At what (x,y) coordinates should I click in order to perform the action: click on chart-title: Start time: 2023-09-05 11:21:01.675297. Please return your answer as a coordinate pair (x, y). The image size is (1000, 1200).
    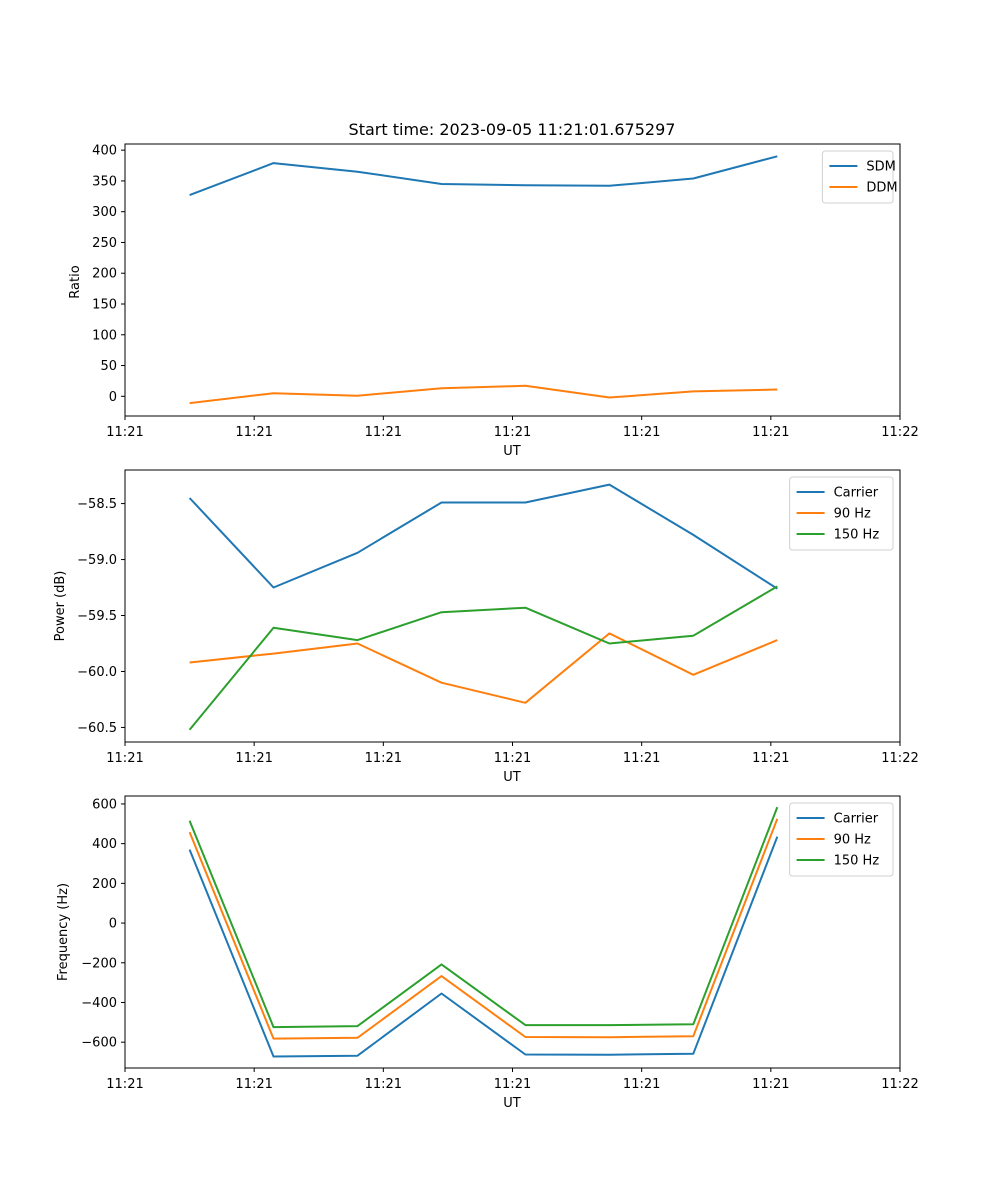
    Looking at the image, I should click on (512, 129).